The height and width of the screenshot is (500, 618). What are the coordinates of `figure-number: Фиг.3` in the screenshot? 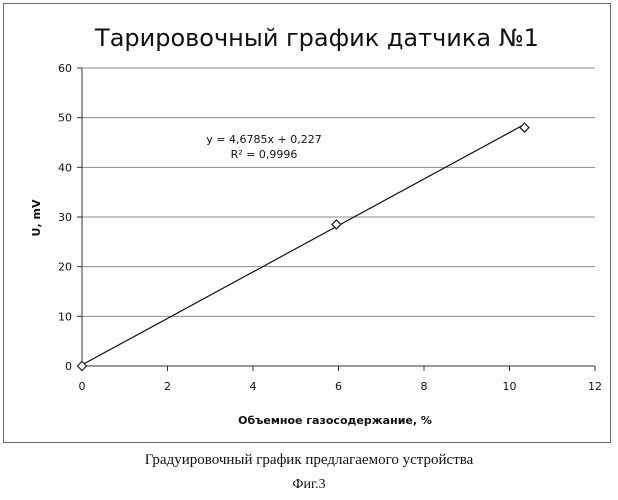 It's located at (309, 484).